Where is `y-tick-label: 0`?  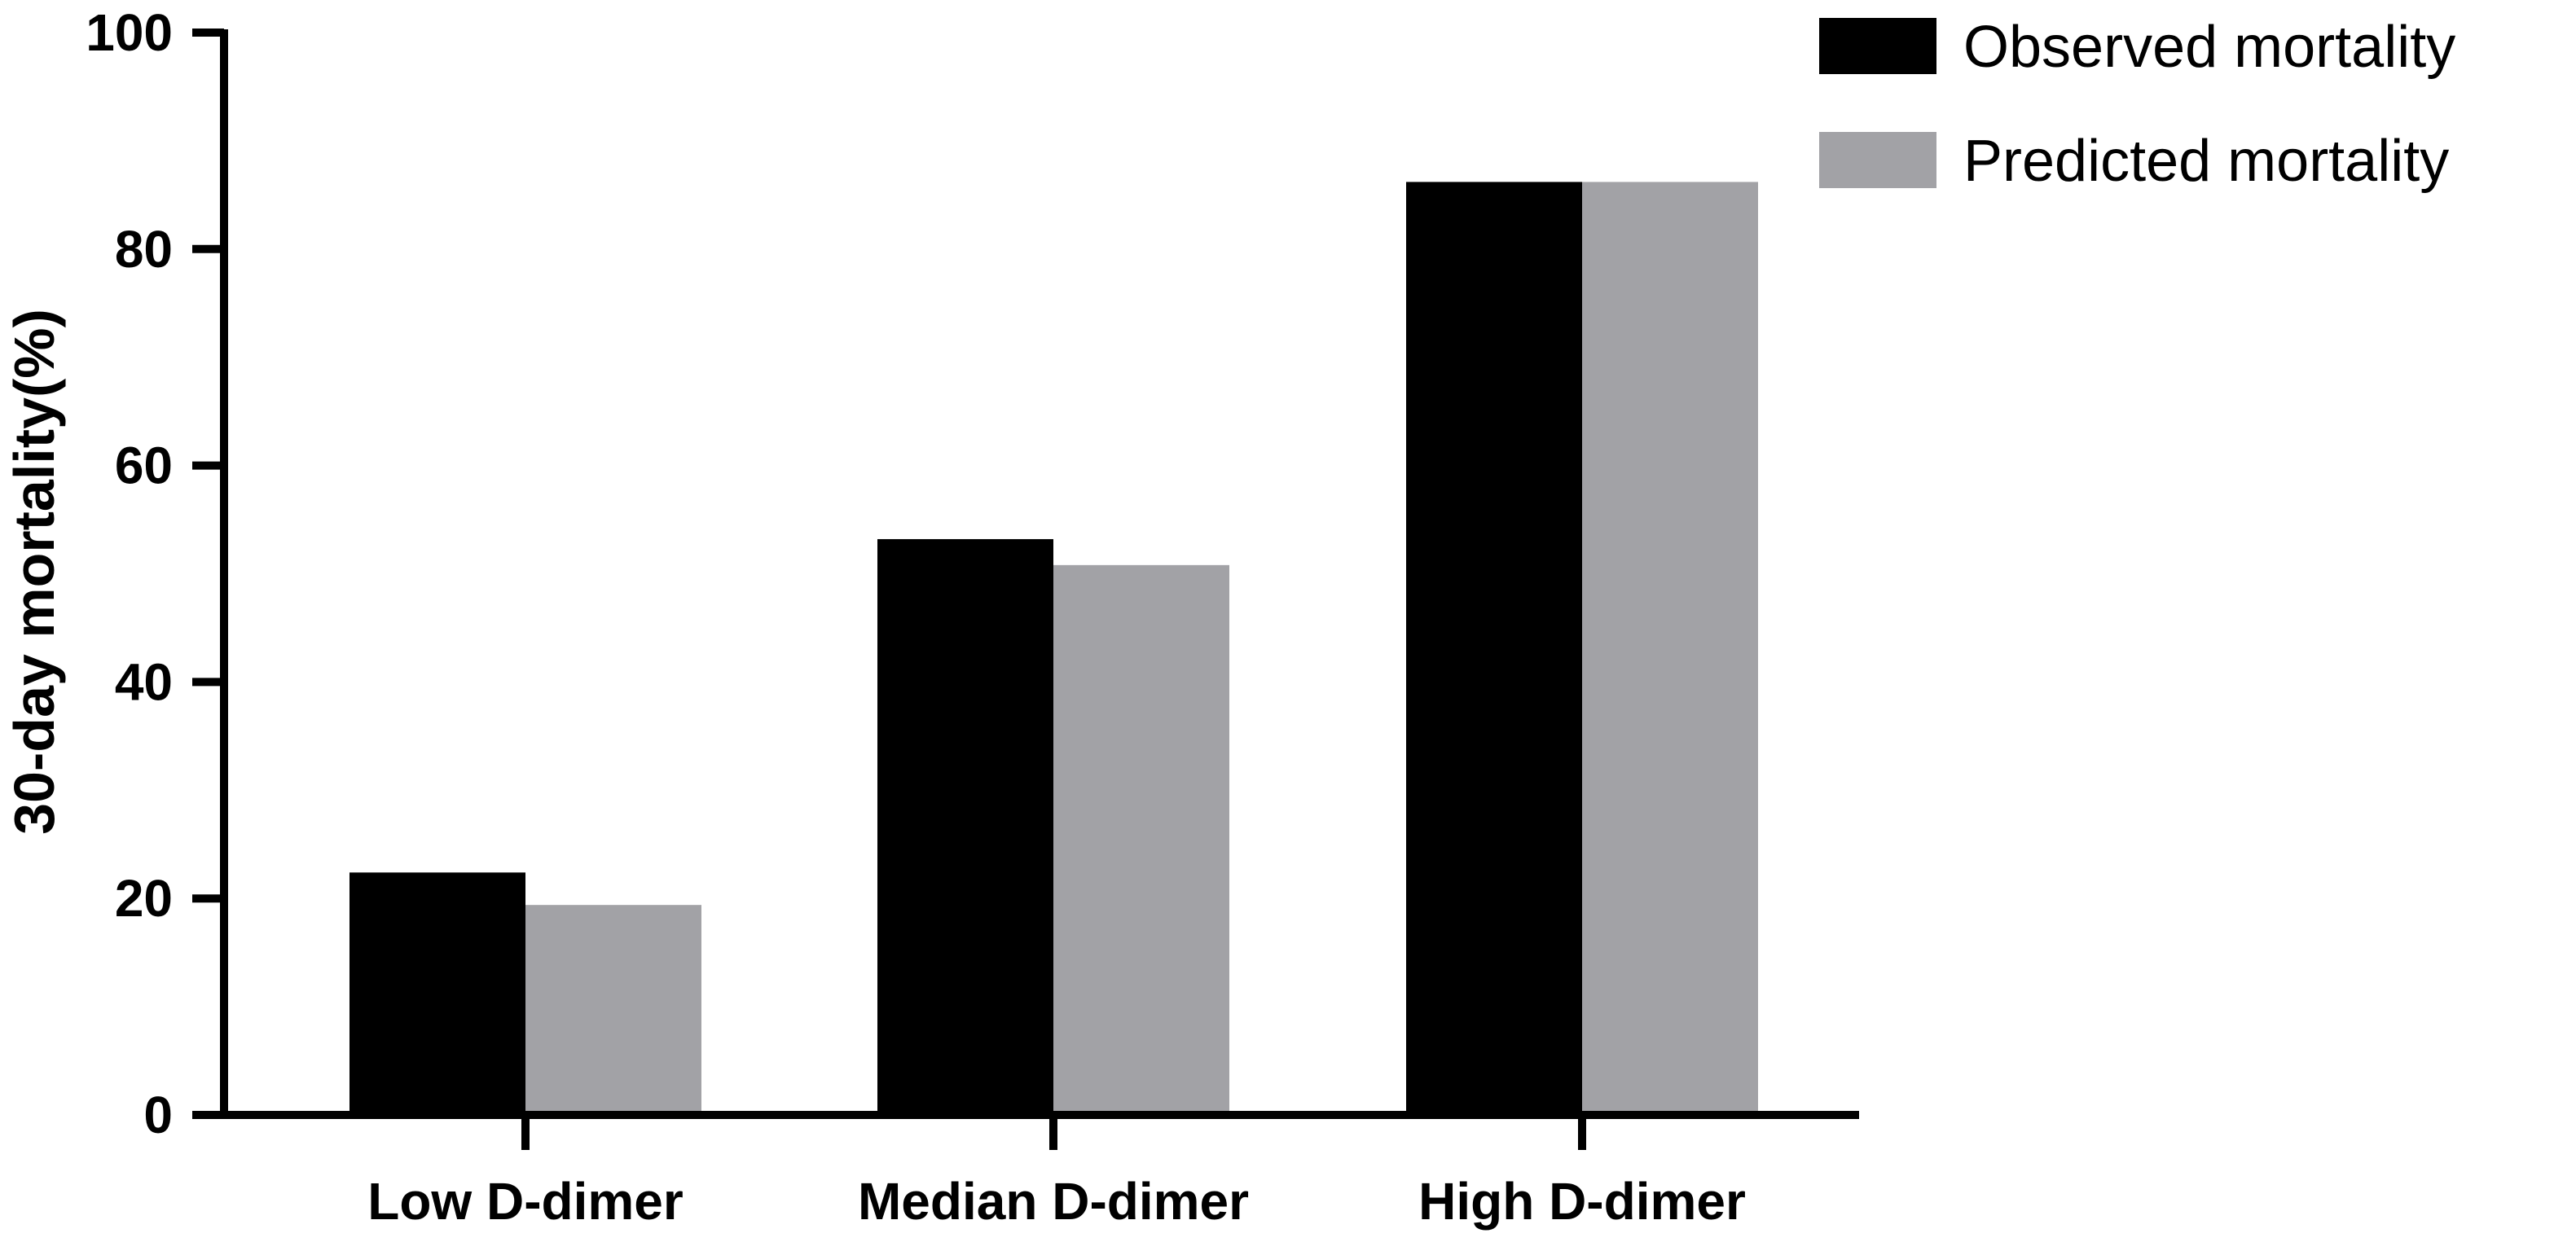
y-tick-label: 0 is located at coordinates (158, 1115).